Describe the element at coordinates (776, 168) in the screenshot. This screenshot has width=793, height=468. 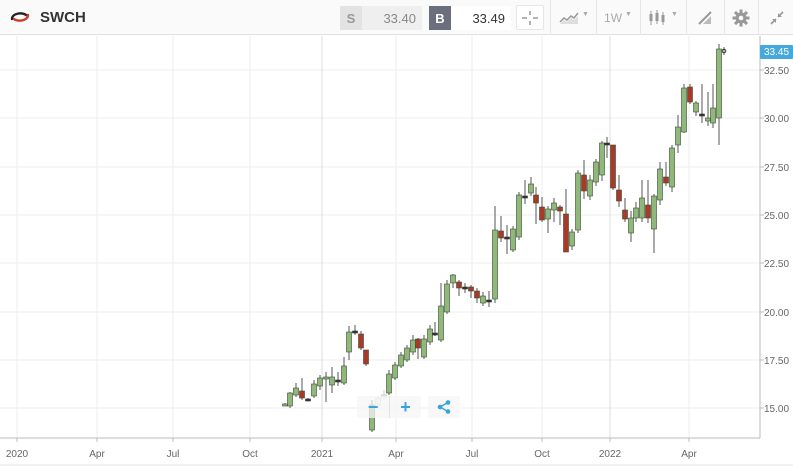
I see `y-axis-label: 27.50` at that location.